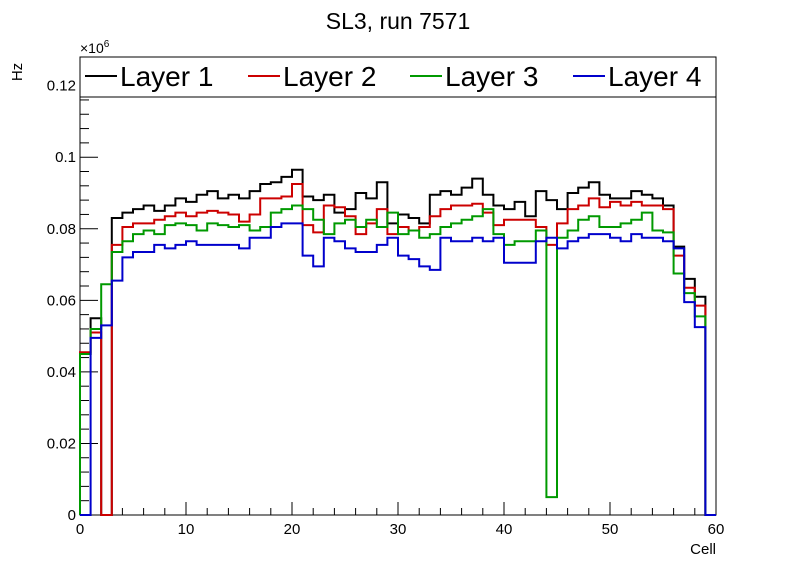 The image size is (796, 572). Describe the element at coordinates (61, 372) in the screenshot. I see `y-tick-label: 0.04` at that location.